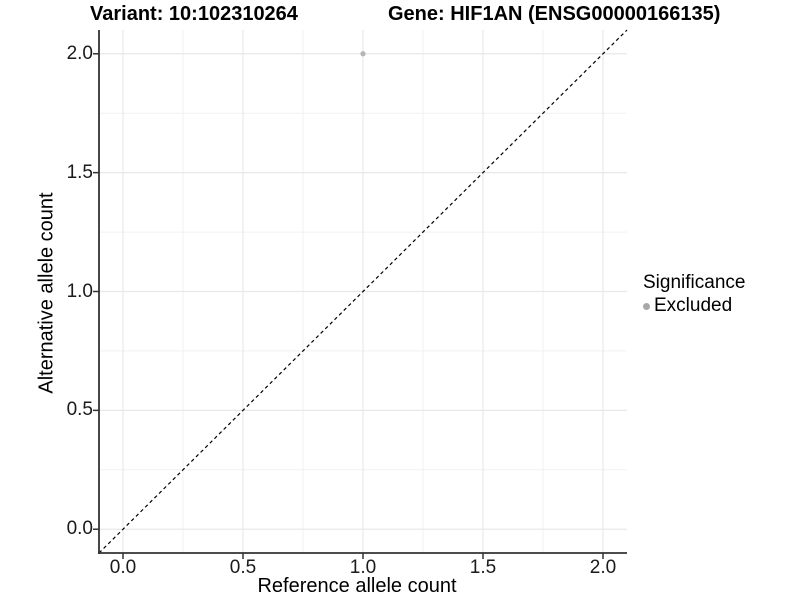 This screenshot has height=600, width=800. Describe the element at coordinates (243, 567) in the screenshot. I see `x-tick-label: 0.5` at that location.